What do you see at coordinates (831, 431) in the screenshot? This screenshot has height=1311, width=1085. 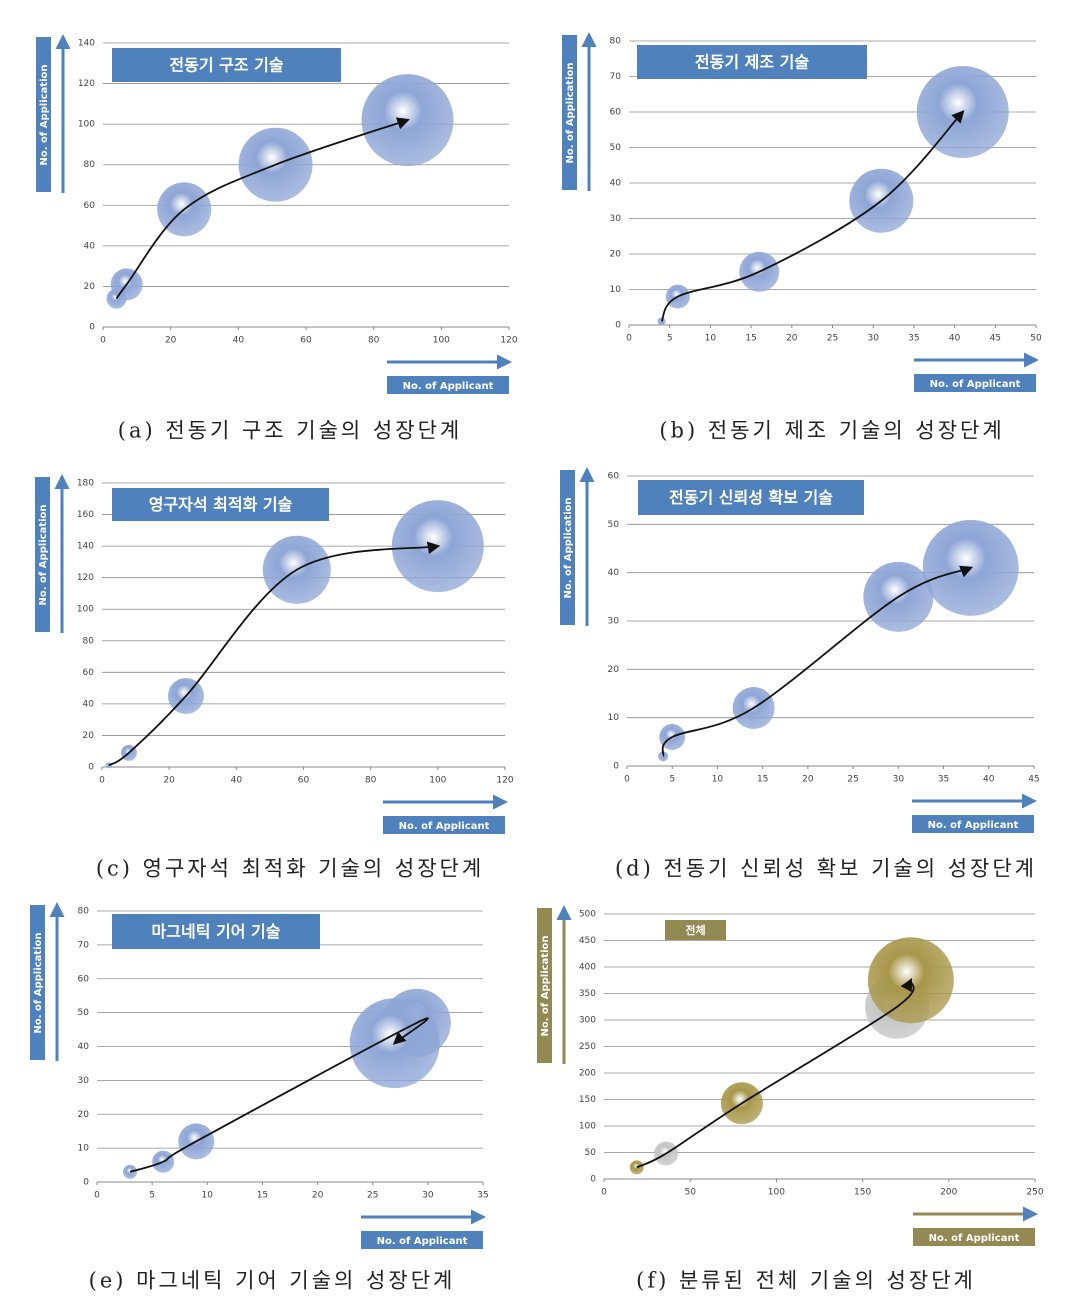 I see `caption: (b) 전동기 제조 기술의 성장단계` at bounding box center [831, 431].